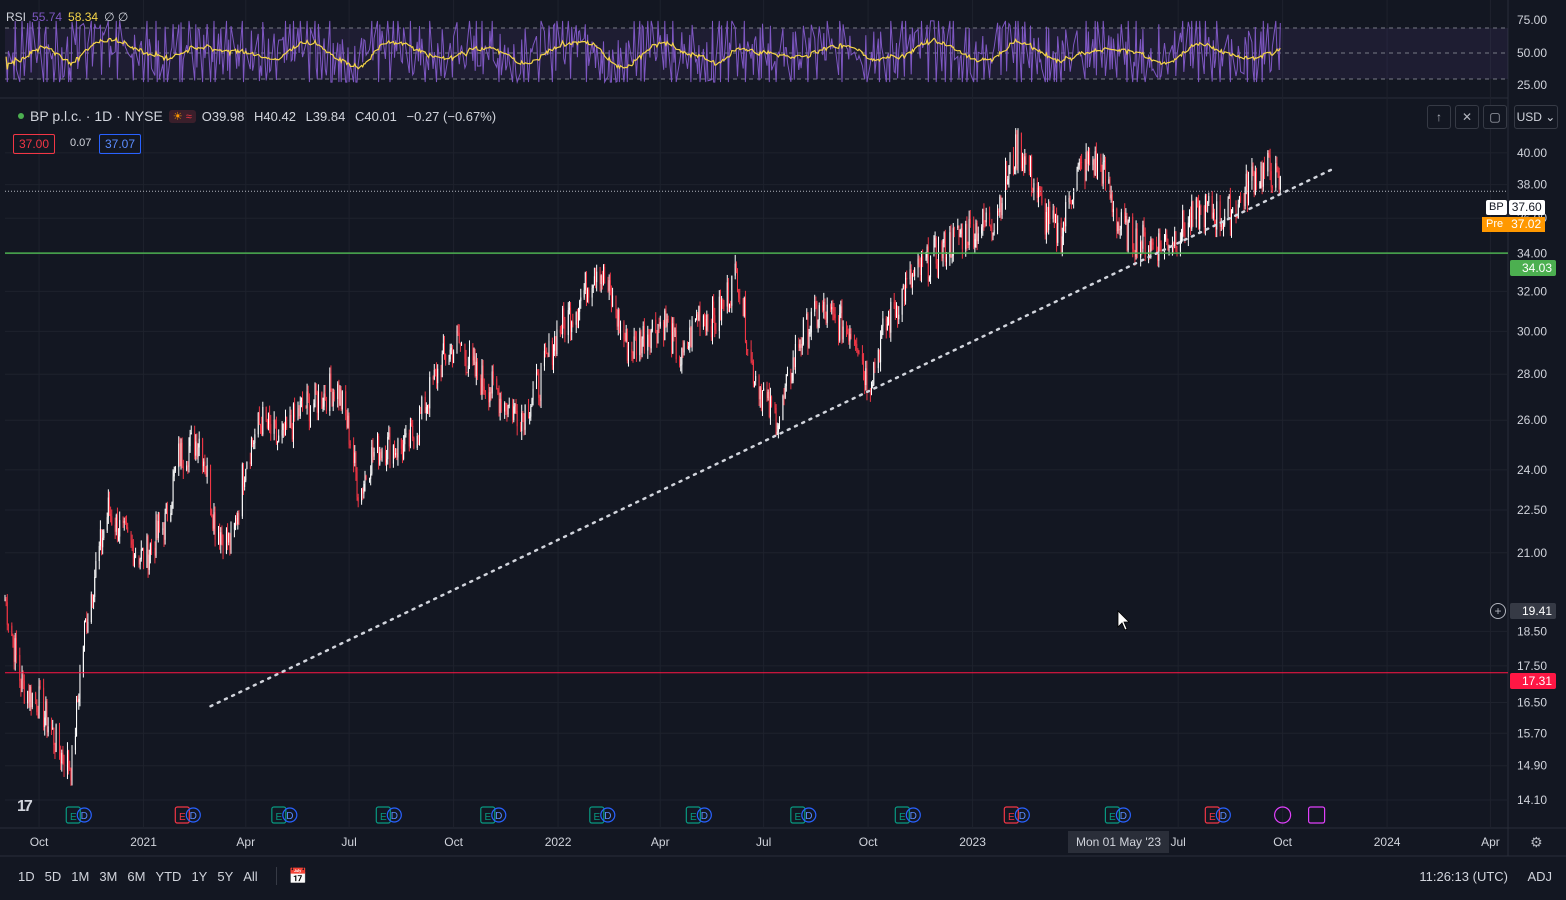 The width and height of the screenshot is (1566, 900). Describe the element at coordinates (120, 144) in the screenshot. I see `ask-box: 37.07` at that location.